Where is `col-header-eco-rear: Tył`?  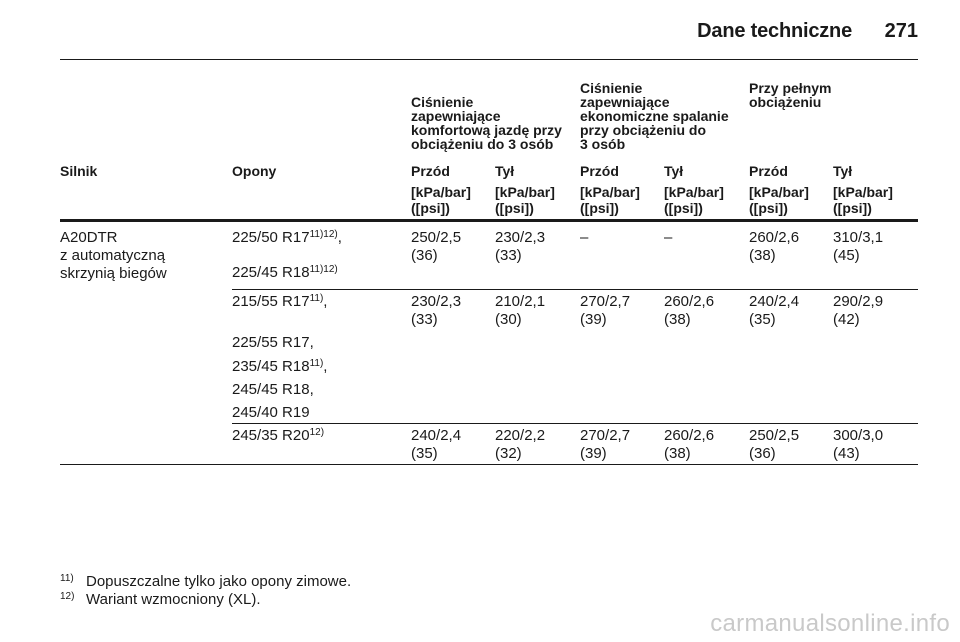 col-header-eco-rear: Tył is located at coordinates (674, 171).